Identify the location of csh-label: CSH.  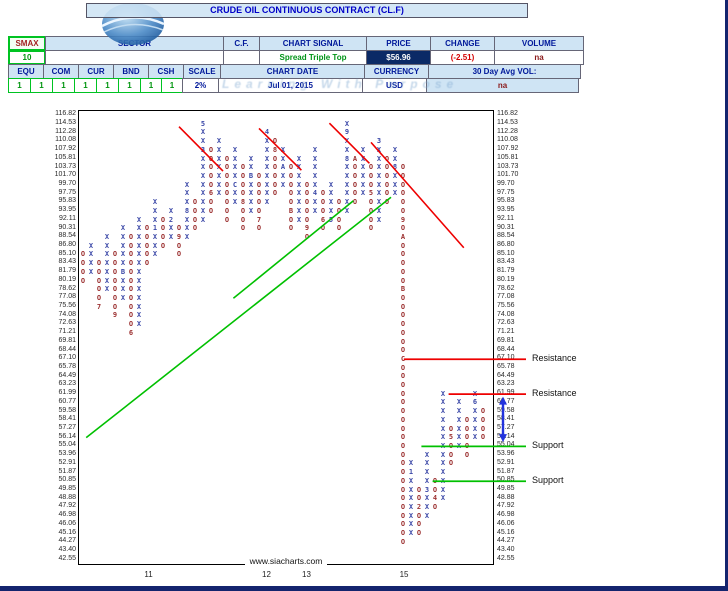
(166, 71).